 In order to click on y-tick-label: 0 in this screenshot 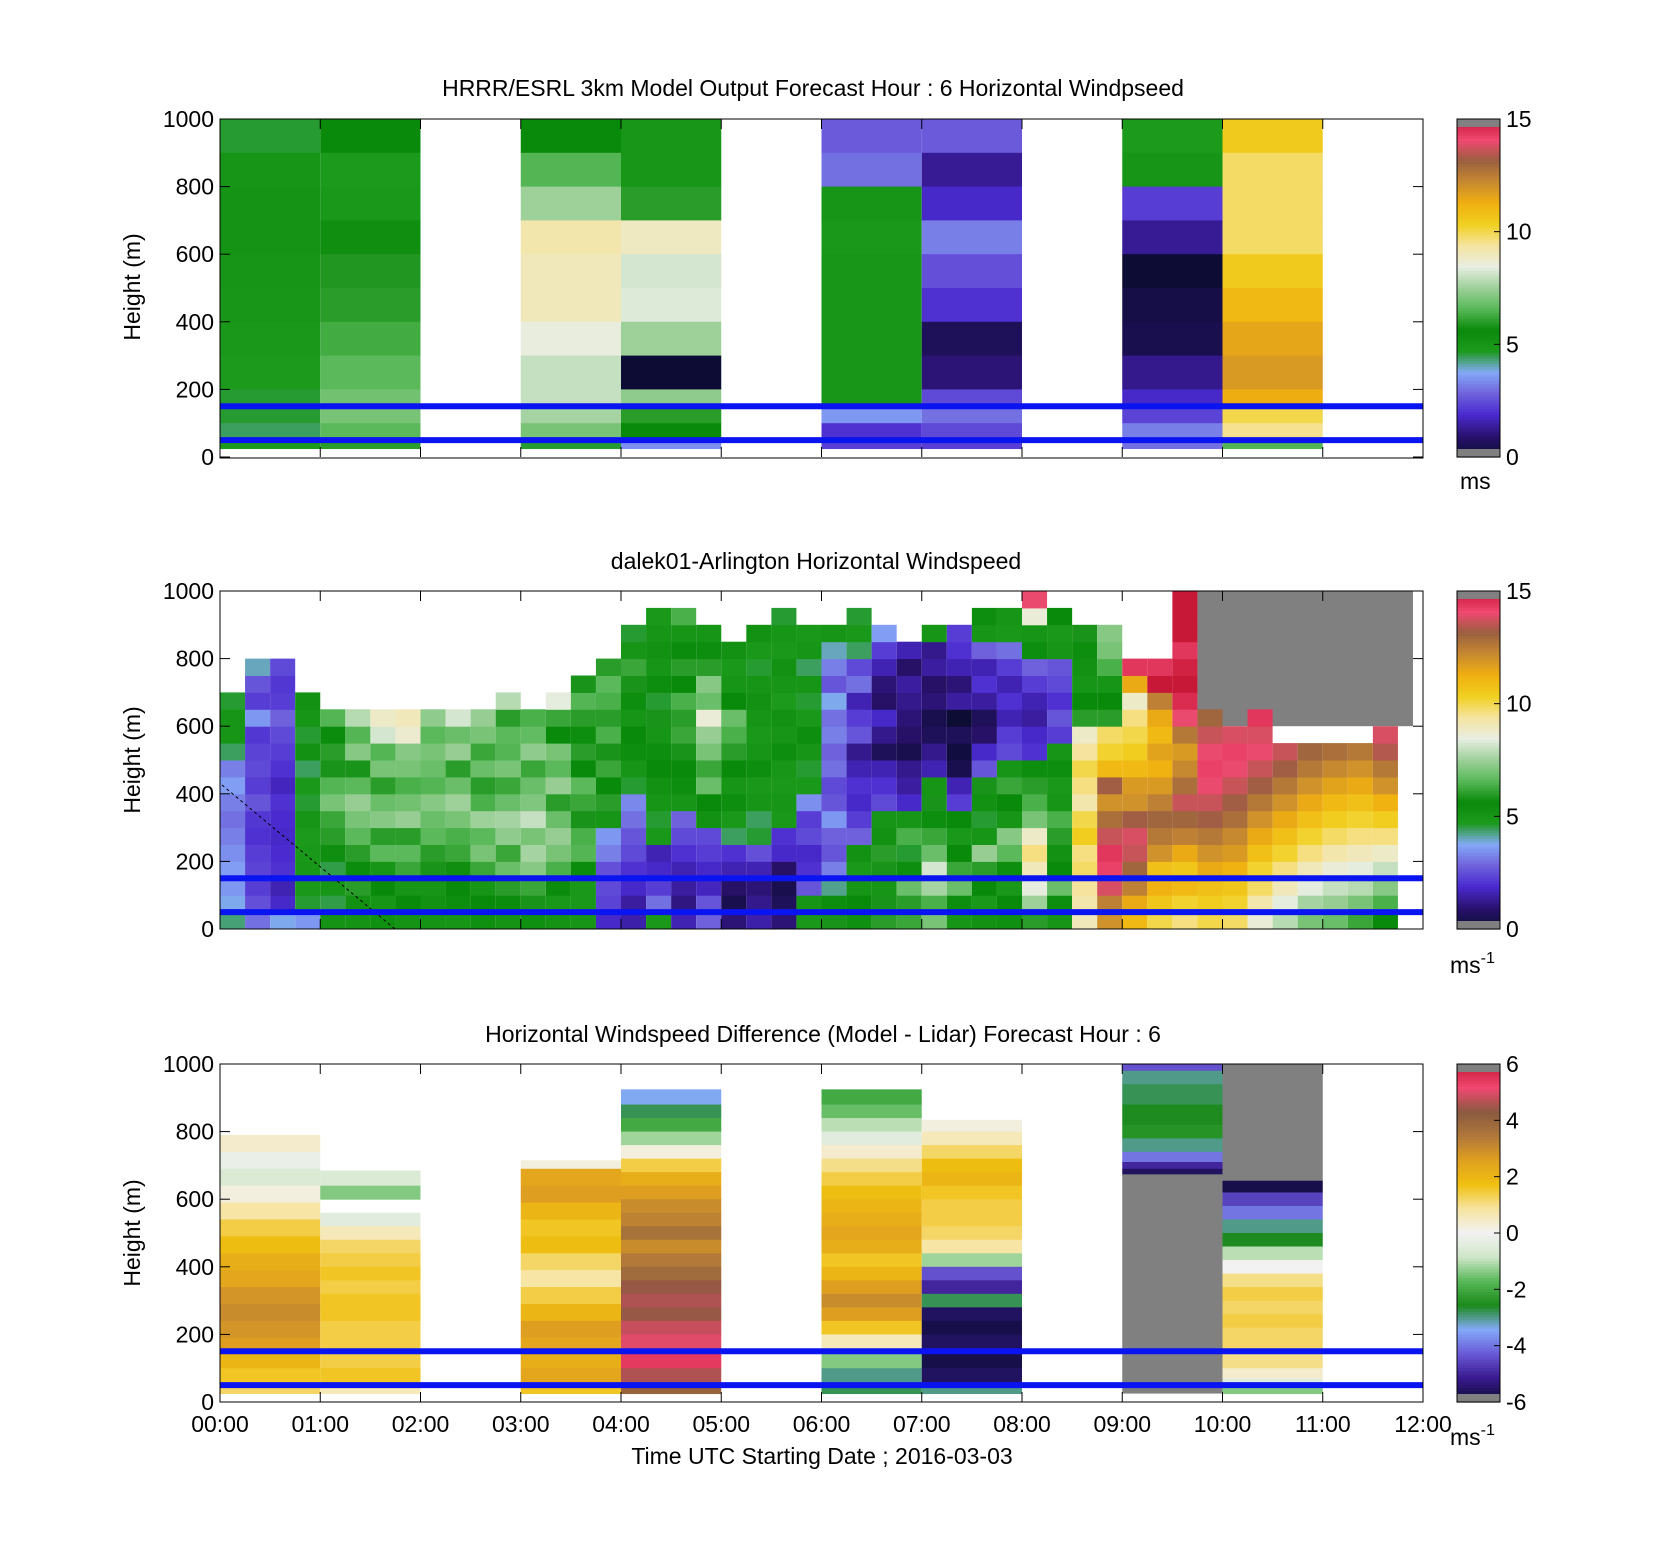, I will do `click(207, 929)`.